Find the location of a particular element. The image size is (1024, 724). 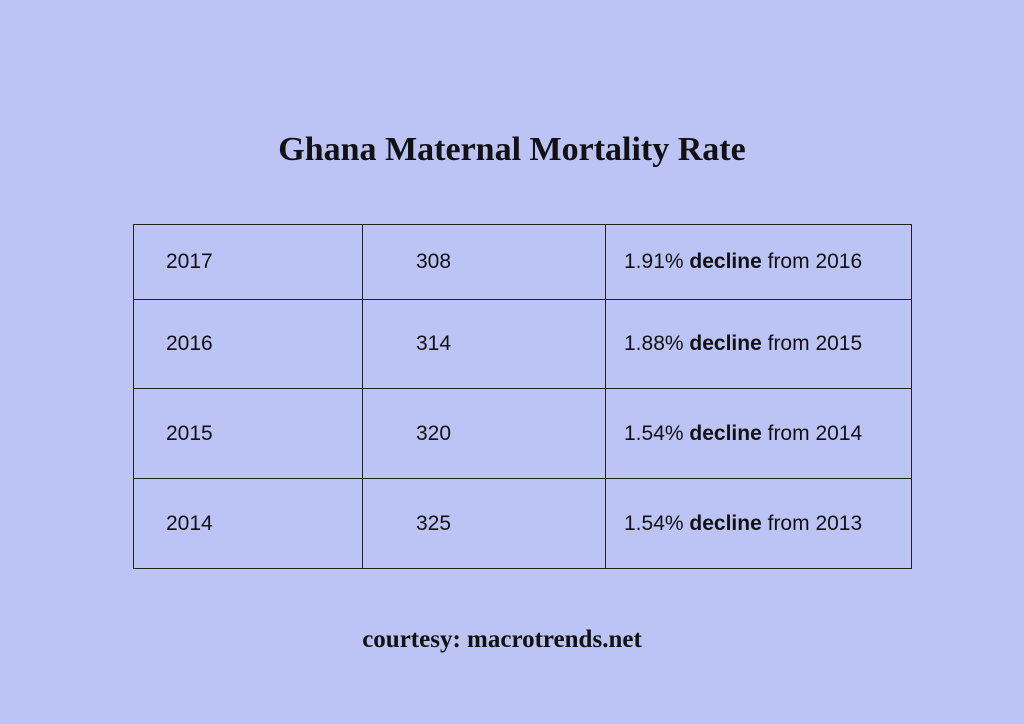

page-title: Ghana Maternal Mortality Rate is located at coordinates (512, 149).